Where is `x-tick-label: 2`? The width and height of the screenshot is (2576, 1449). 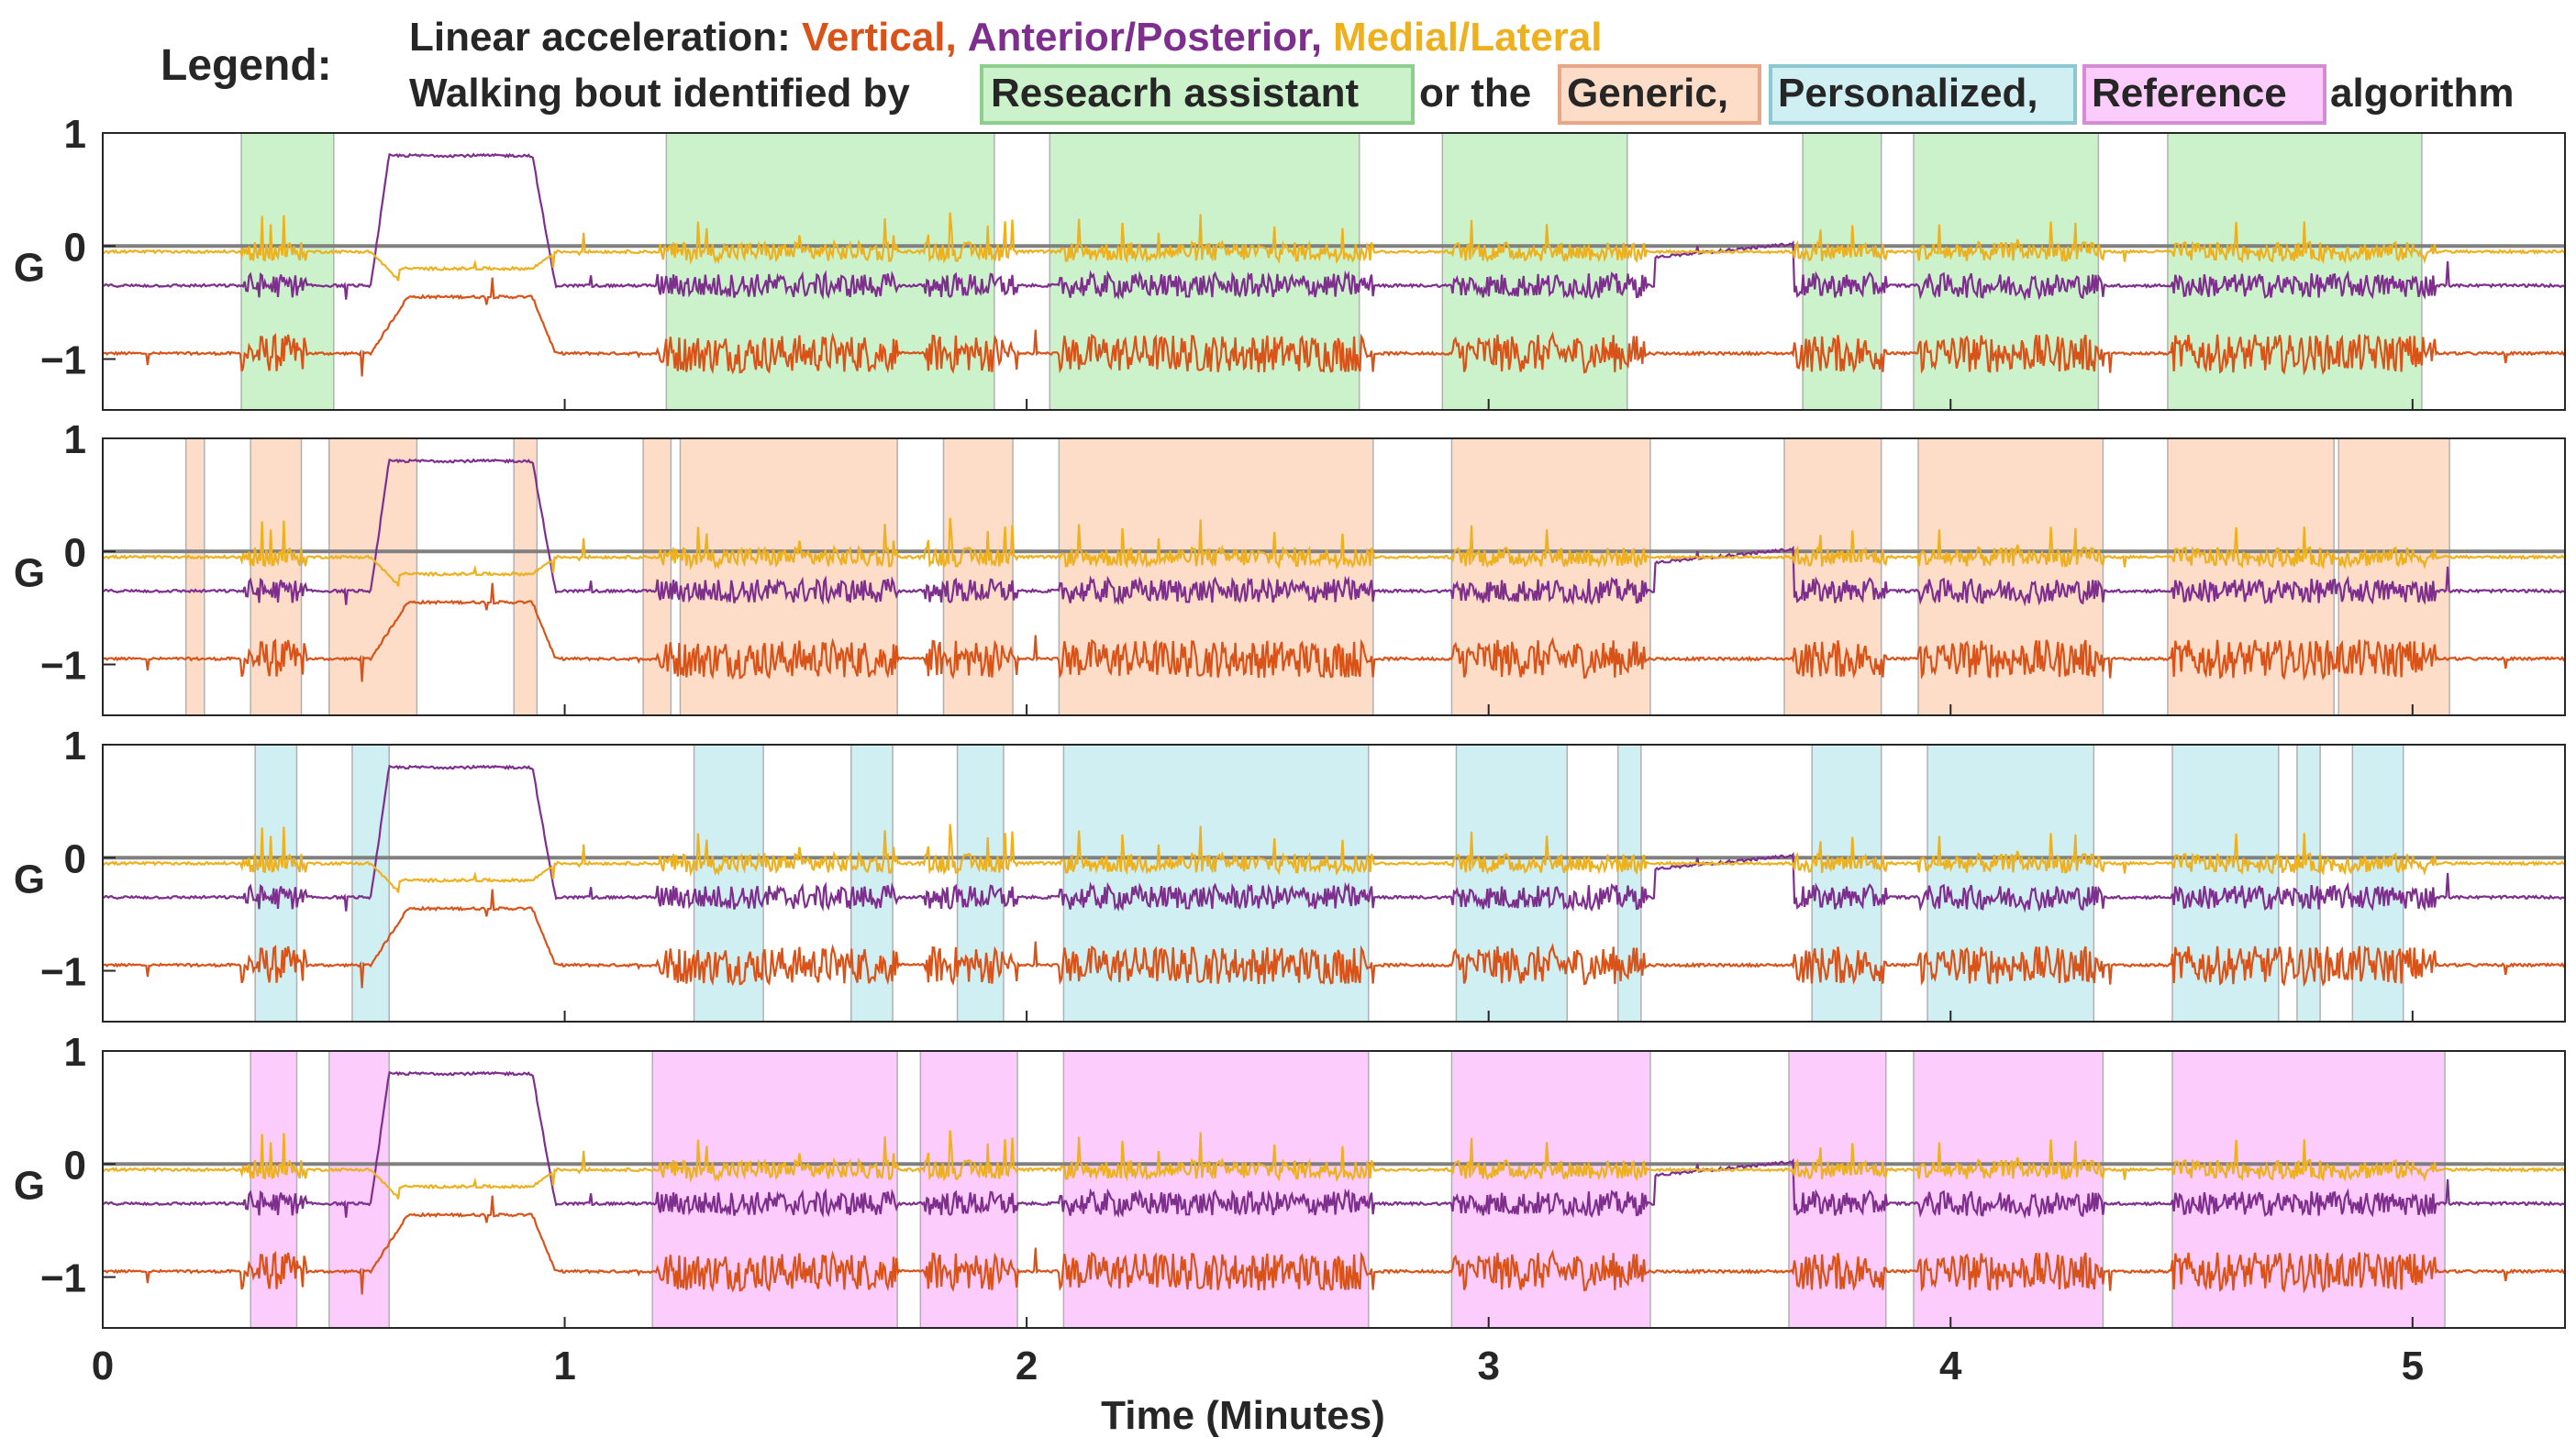
x-tick-label: 2 is located at coordinates (1027, 1366).